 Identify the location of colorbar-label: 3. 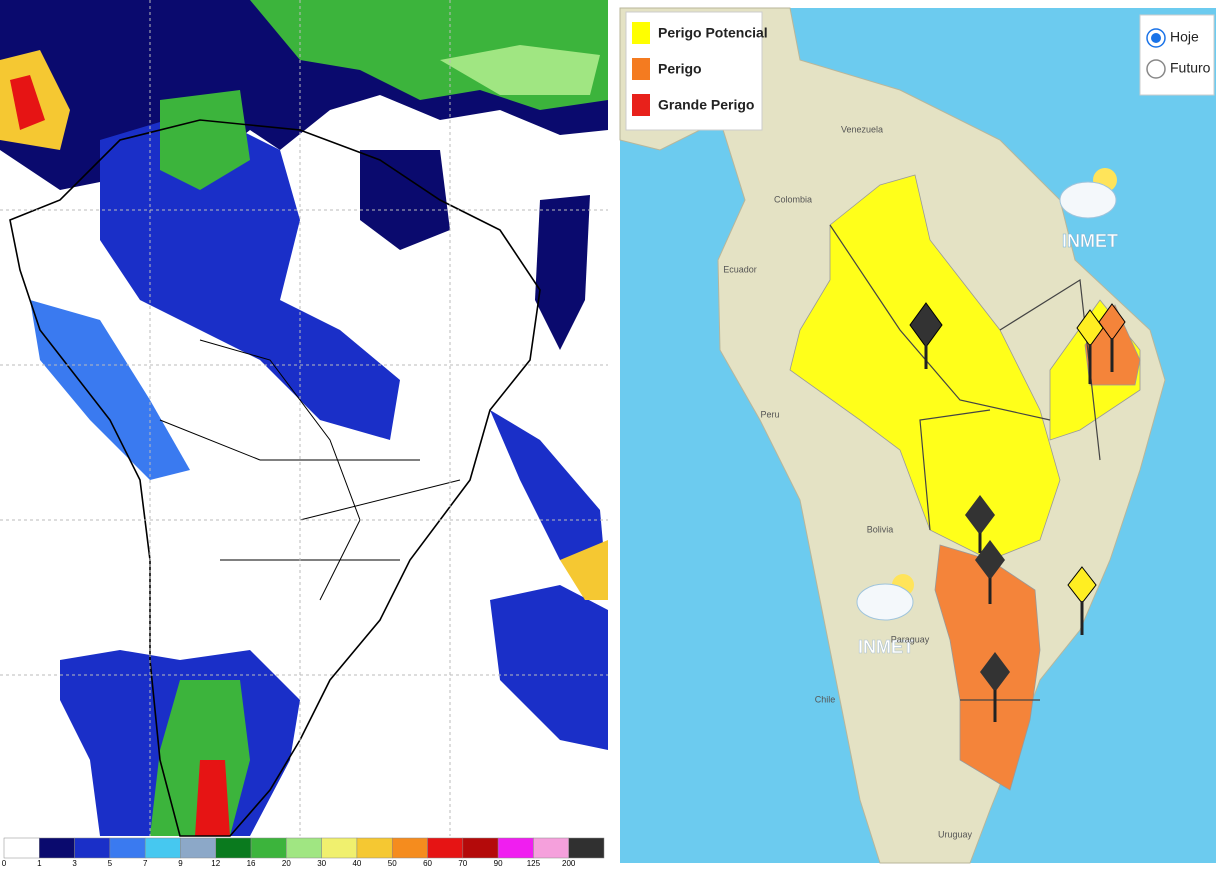
(74, 863).